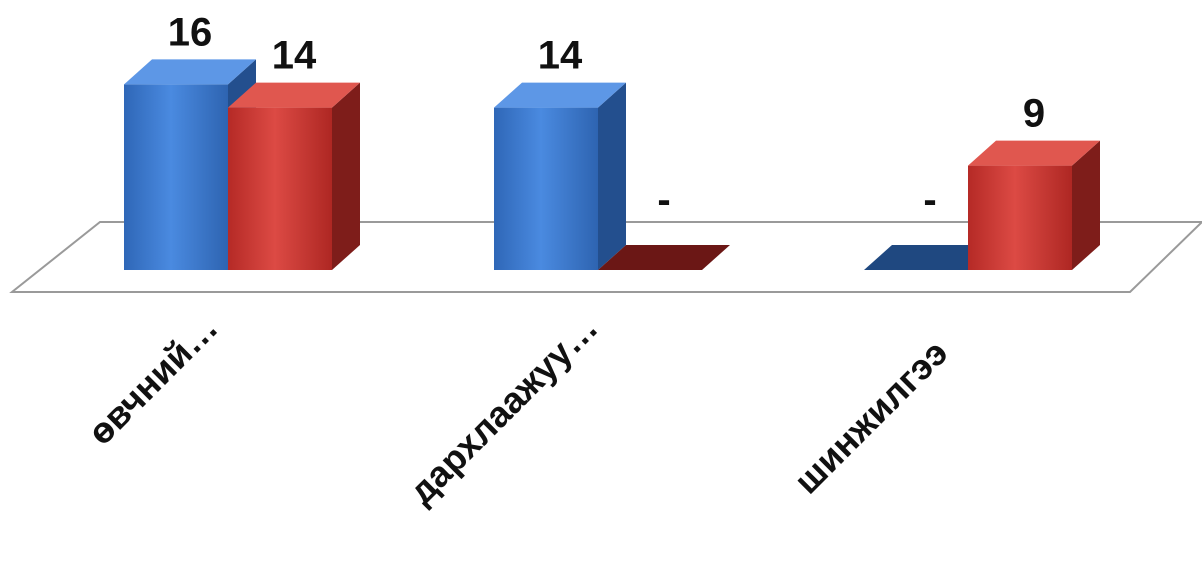 The height and width of the screenshot is (573, 1202). What do you see at coordinates (1034, 114) in the screenshot?
I see `data-label-2-1: 9` at bounding box center [1034, 114].